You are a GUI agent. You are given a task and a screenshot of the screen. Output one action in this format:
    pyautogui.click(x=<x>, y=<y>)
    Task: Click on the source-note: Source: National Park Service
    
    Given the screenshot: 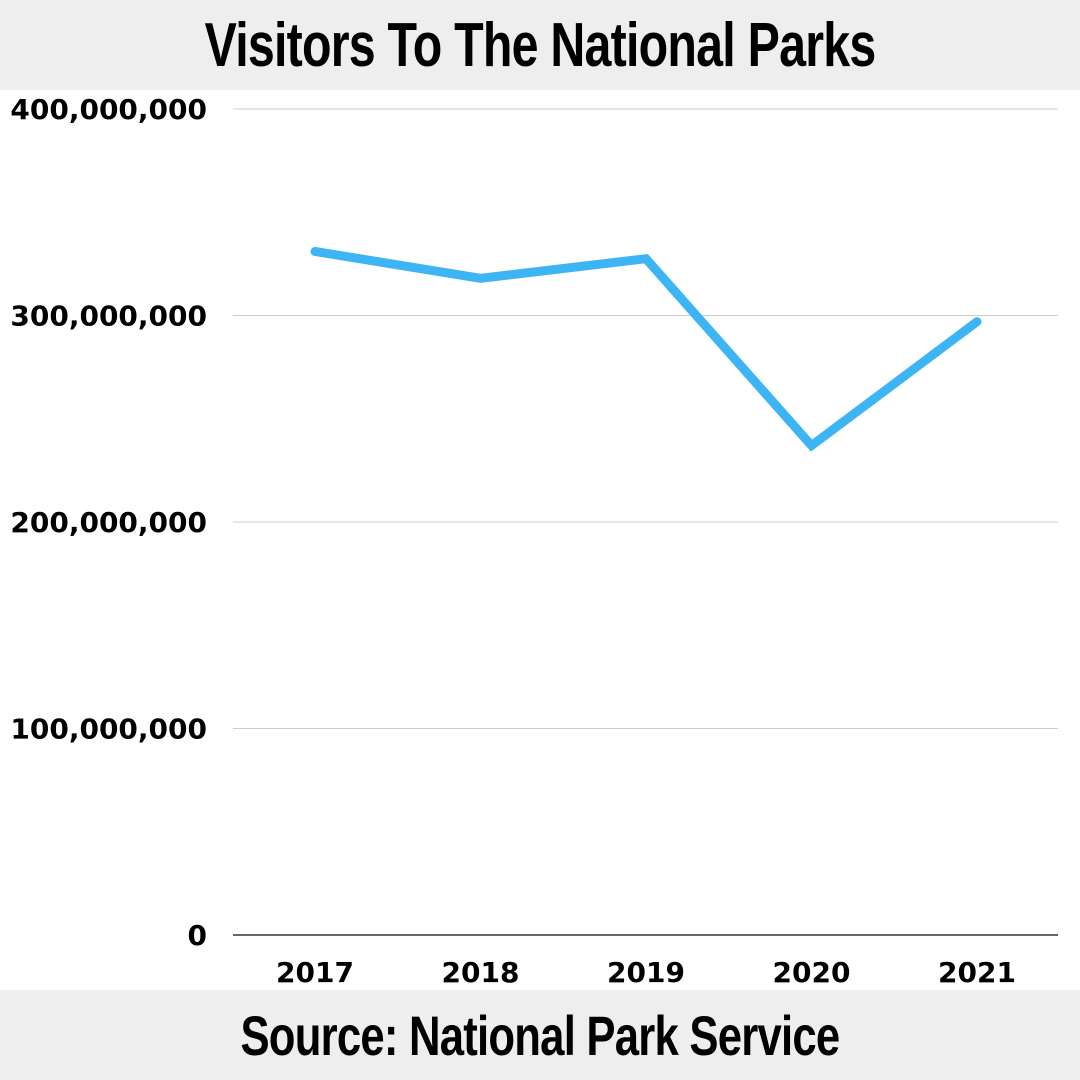 What is the action you would take?
    pyautogui.click(x=540, y=1035)
    